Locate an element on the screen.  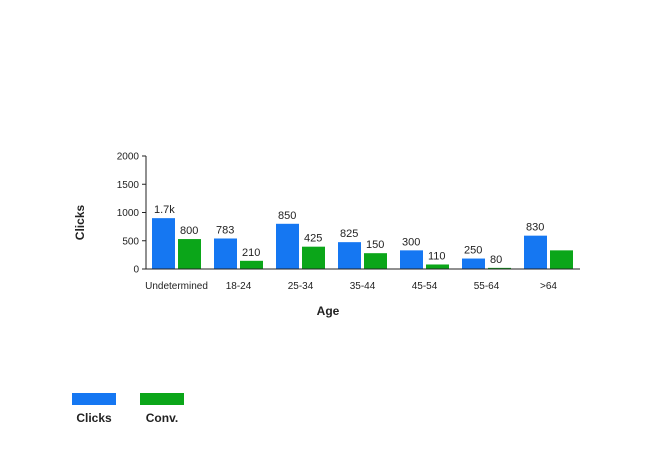
bar-value-label: 825 is located at coordinates (349, 234).